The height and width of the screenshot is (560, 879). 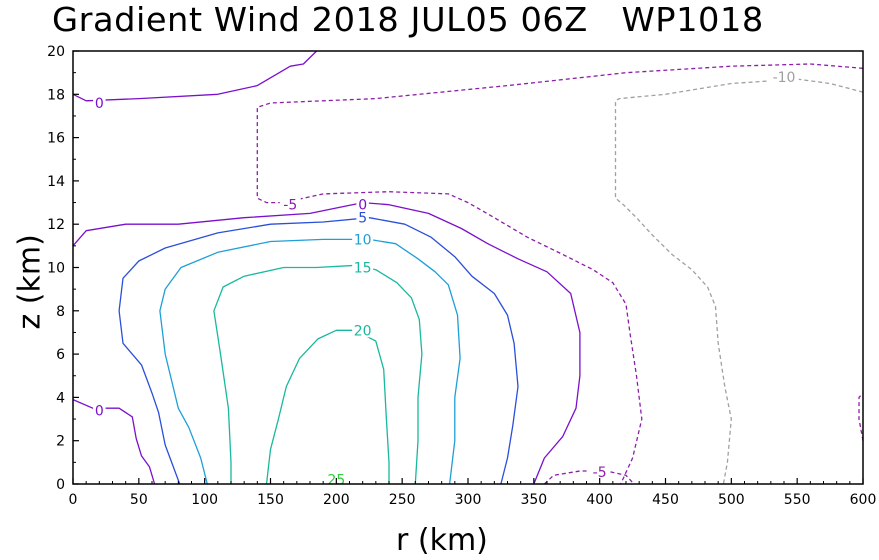 What do you see at coordinates (533, 500) in the screenshot?
I see `x-tick-label: 350` at bounding box center [533, 500].